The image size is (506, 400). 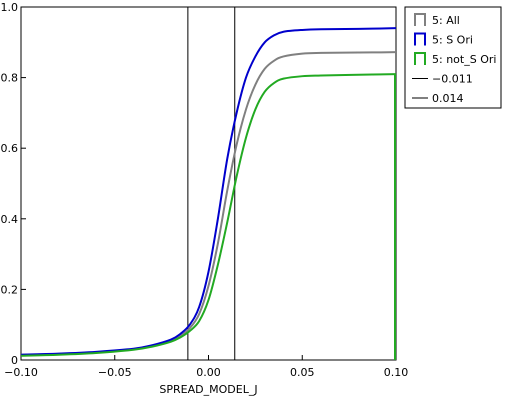 What do you see at coordinates (10, 148) in the screenshot?
I see `y-tick-label: 0.6` at bounding box center [10, 148].